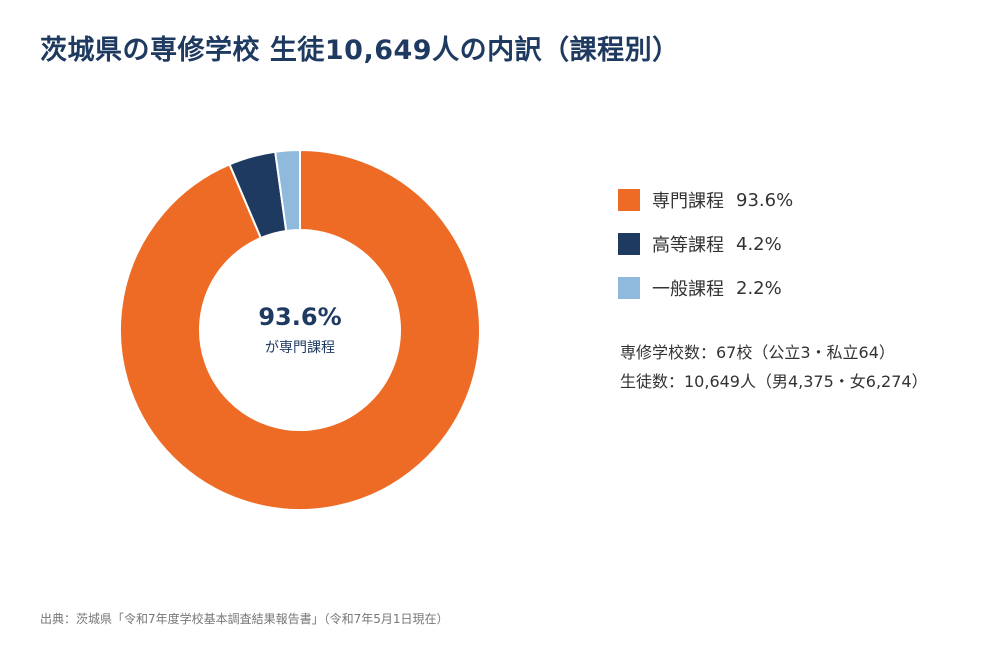  Describe the element at coordinates (774, 381) in the screenshot. I see `student-count-text: 生徒数：10,649人（男4,375・女6,274）` at that location.